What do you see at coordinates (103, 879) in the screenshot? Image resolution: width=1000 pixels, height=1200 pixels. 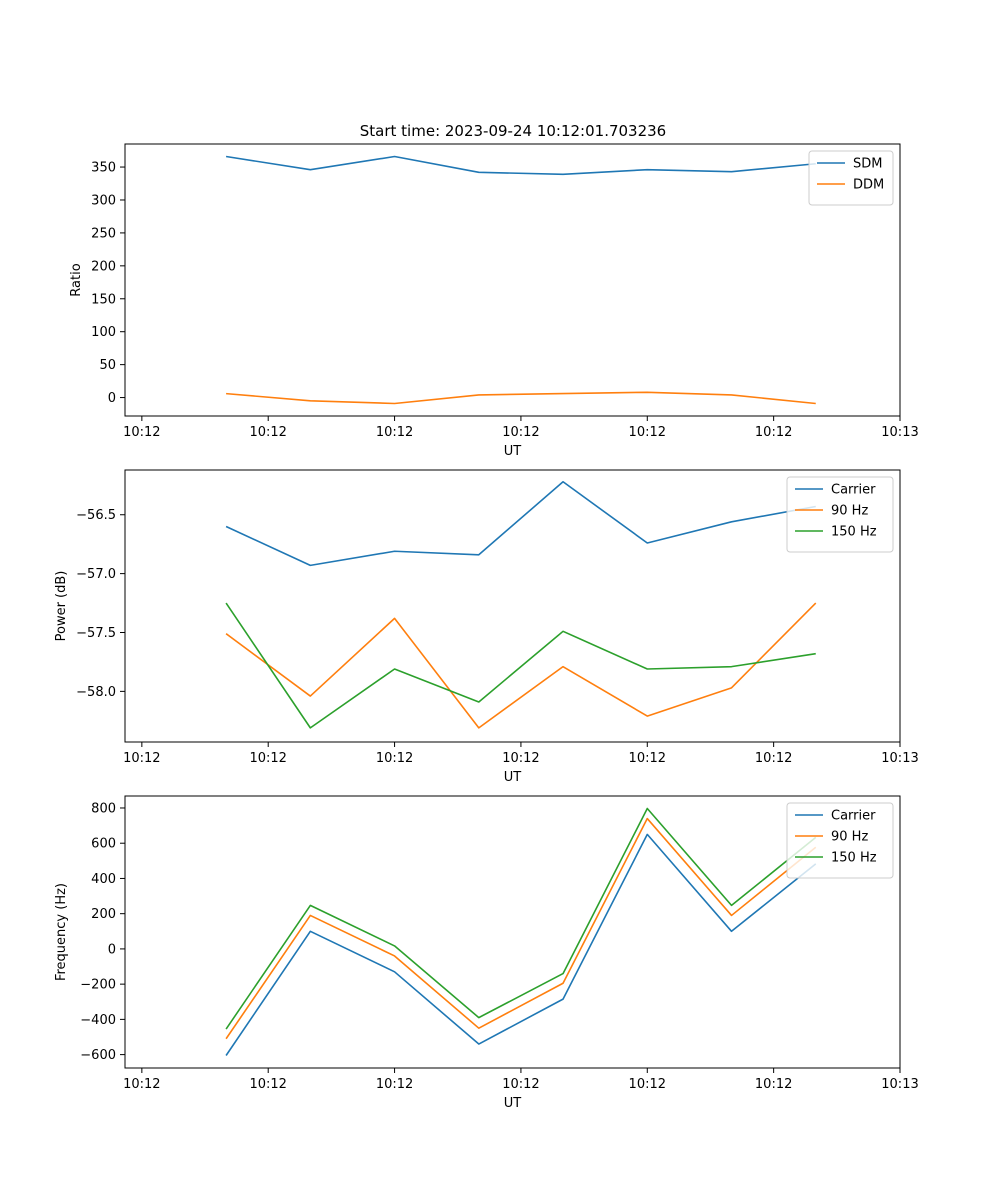 I see `chart-3-y-tick-label: 400` at bounding box center [103, 879].